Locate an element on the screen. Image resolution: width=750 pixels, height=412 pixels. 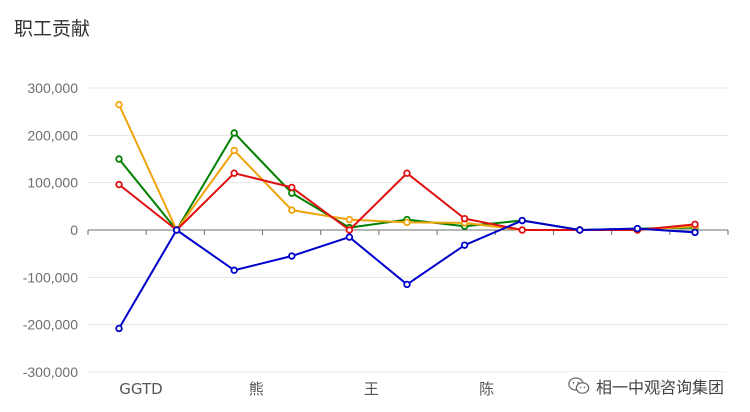
y-tick-label: 100,000 is located at coordinates (52, 183).